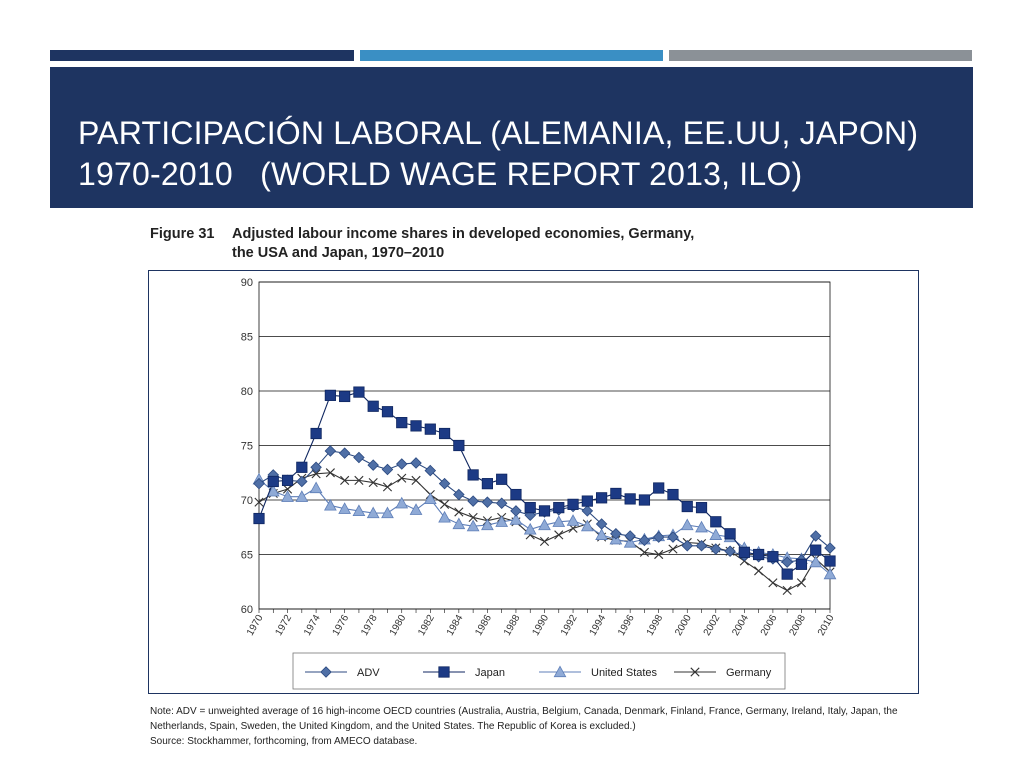 The image size is (1024, 768). What do you see at coordinates (398, 625) in the screenshot?
I see `x-tick-label: 1980` at bounding box center [398, 625].